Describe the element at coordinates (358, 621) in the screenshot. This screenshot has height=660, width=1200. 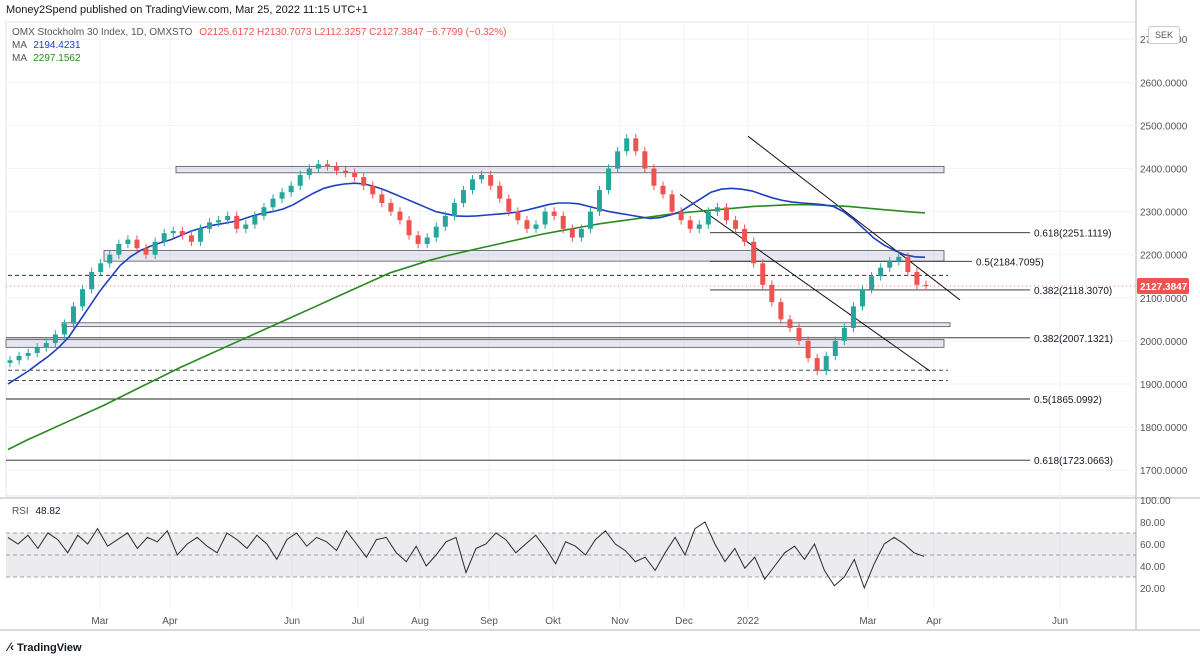
I see `time-tick-label: Jul` at that location.